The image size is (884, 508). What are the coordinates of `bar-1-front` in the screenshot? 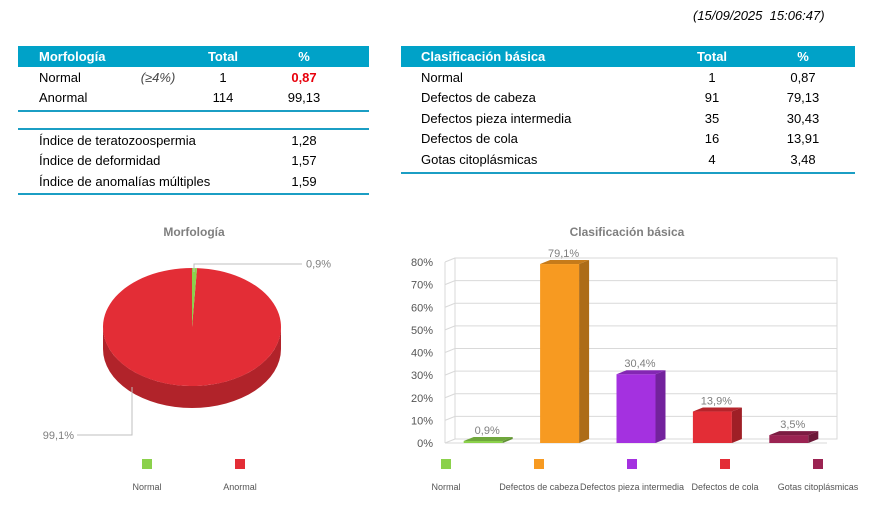 It's located at (560, 353).